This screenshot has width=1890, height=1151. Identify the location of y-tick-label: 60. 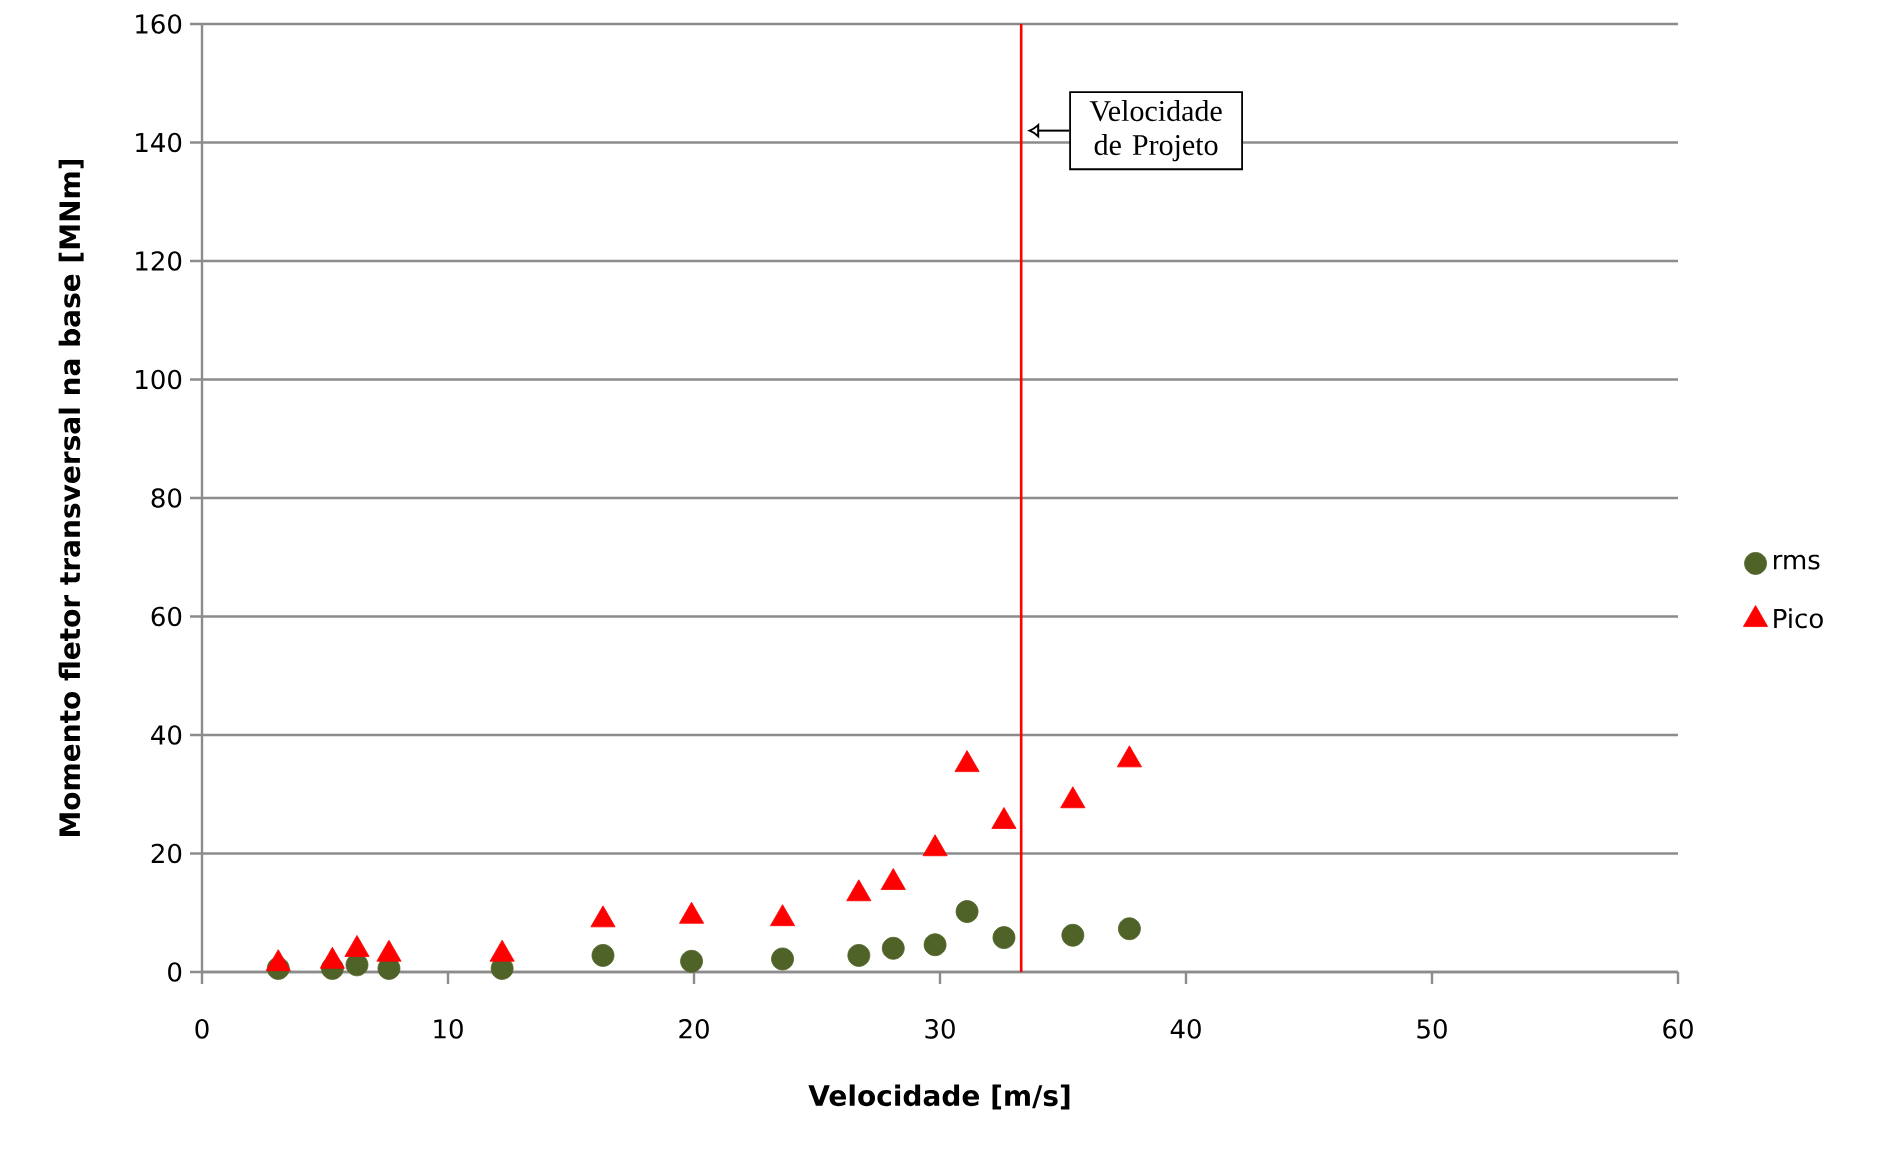
(166, 616).